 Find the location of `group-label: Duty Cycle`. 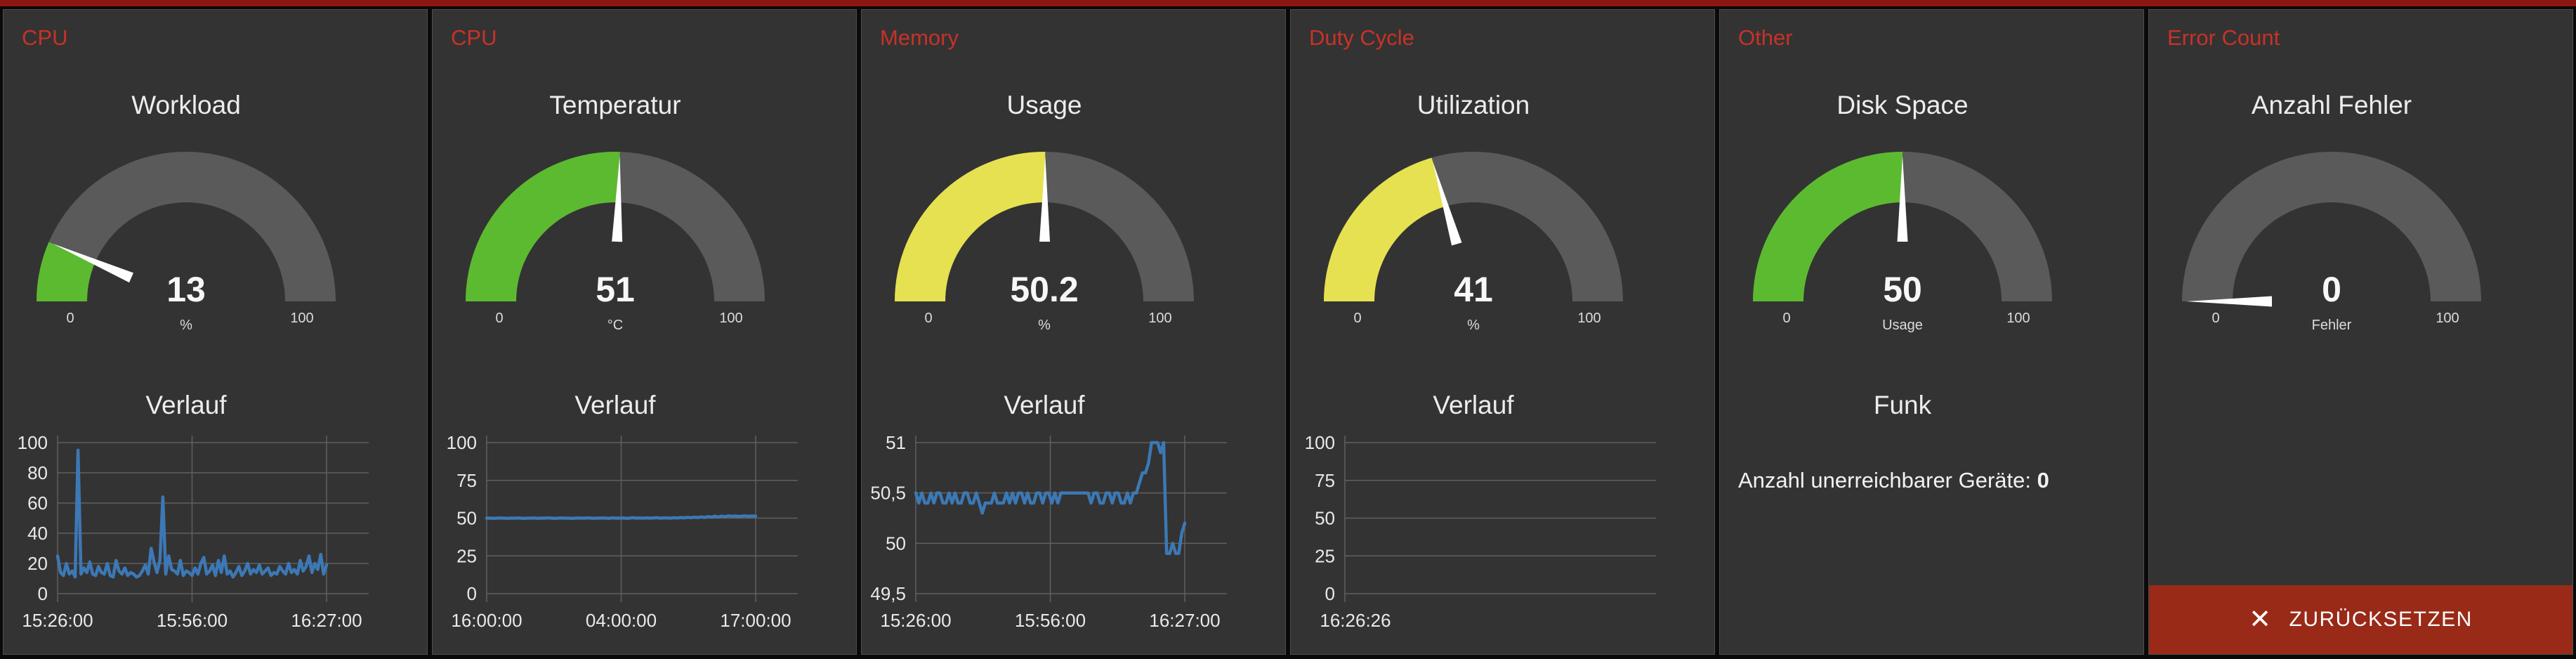

group-label: Duty Cycle is located at coordinates (1361, 37).